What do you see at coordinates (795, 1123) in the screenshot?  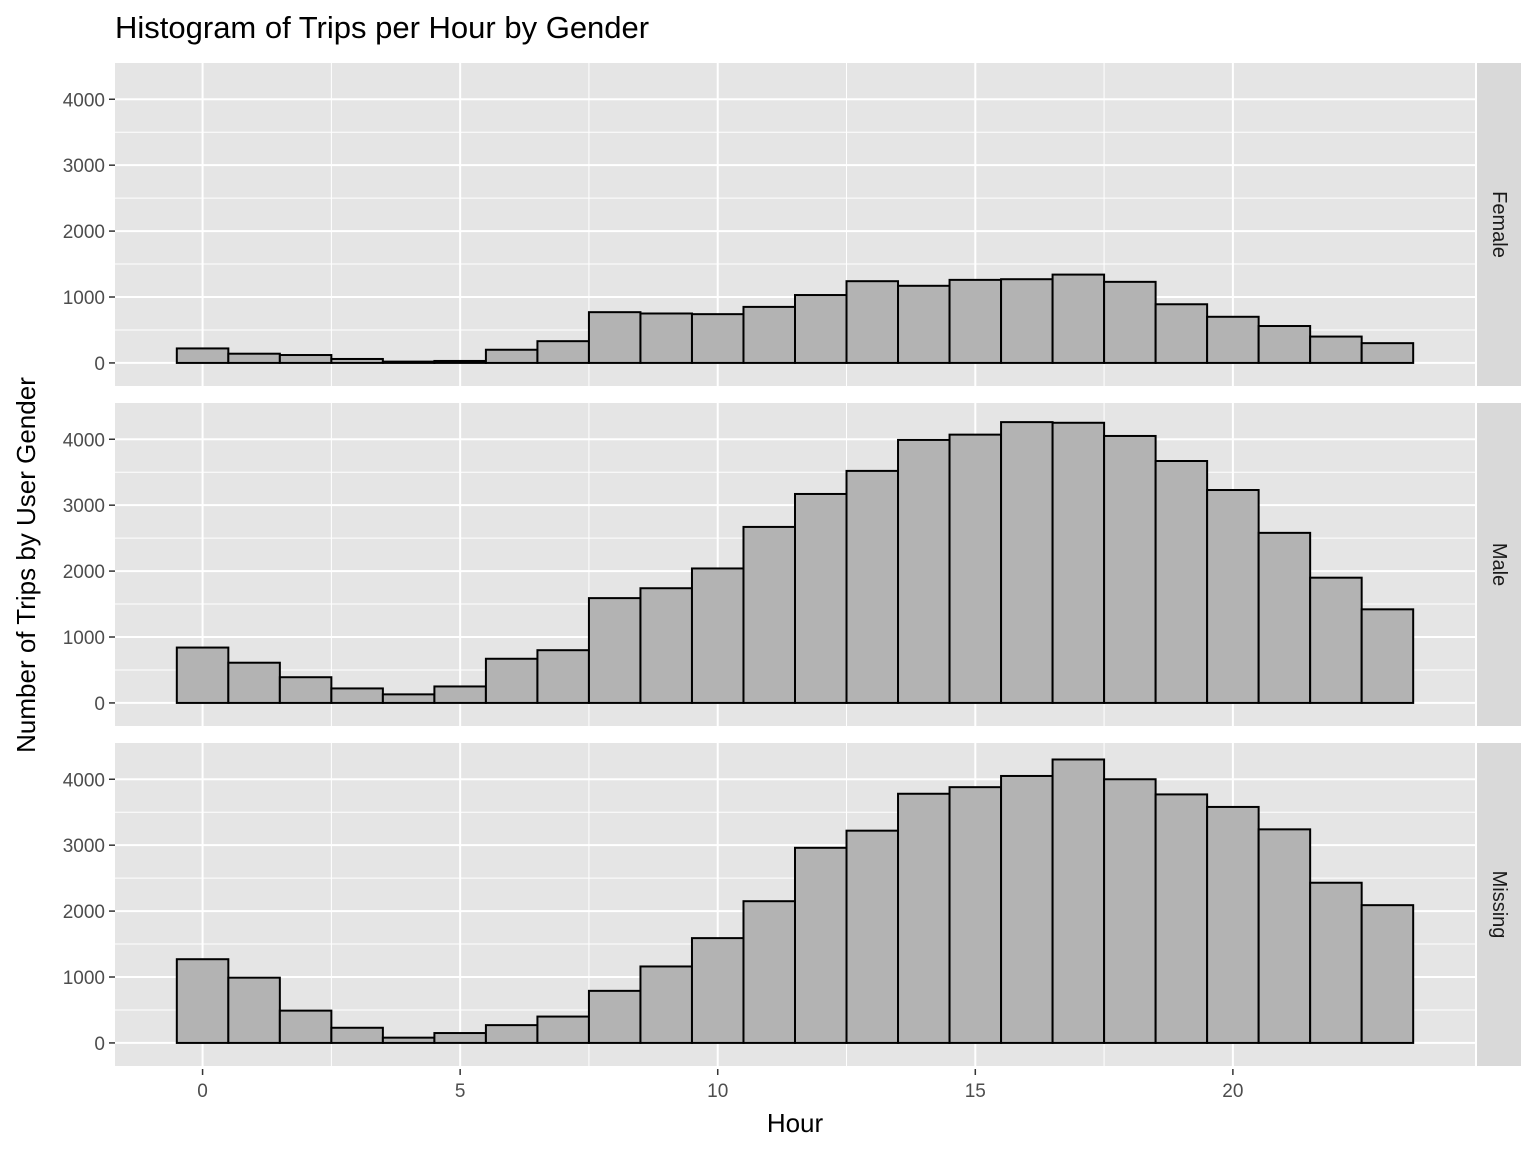 I see `x-axis-title: Hour` at bounding box center [795, 1123].